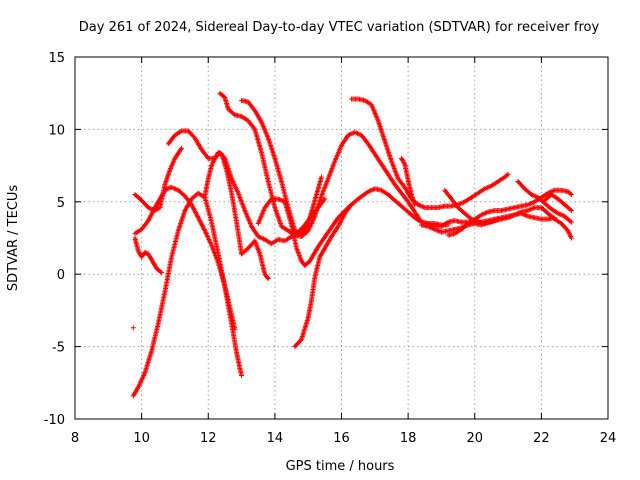 The height and width of the screenshot is (480, 640). Describe the element at coordinates (408, 438) in the screenshot. I see `x-tick-label: 18` at that location.